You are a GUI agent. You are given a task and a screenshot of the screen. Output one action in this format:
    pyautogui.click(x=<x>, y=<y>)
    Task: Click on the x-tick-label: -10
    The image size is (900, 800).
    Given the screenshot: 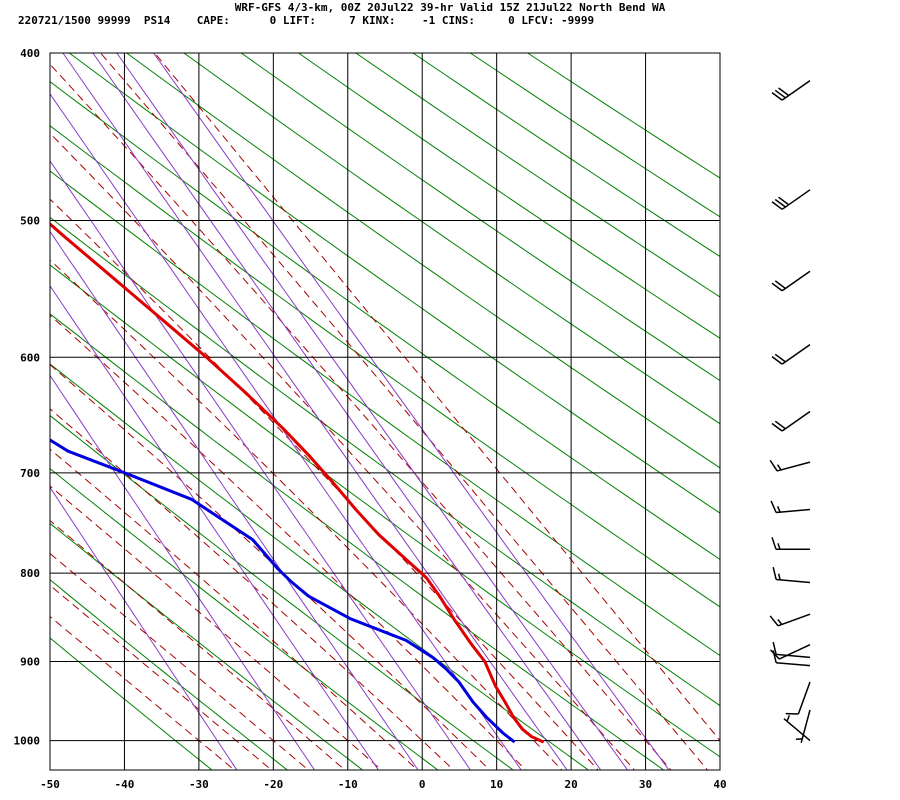 What is the action you would take?
    pyautogui.click(x=348, y=784)
    